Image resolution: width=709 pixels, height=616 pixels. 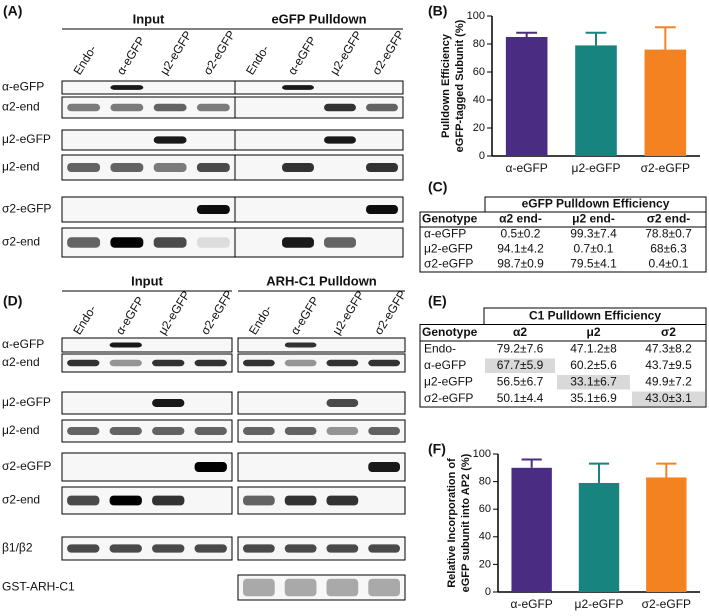 I want to click on table-cell: 0.4±0.1, so click(x=669, y=264).